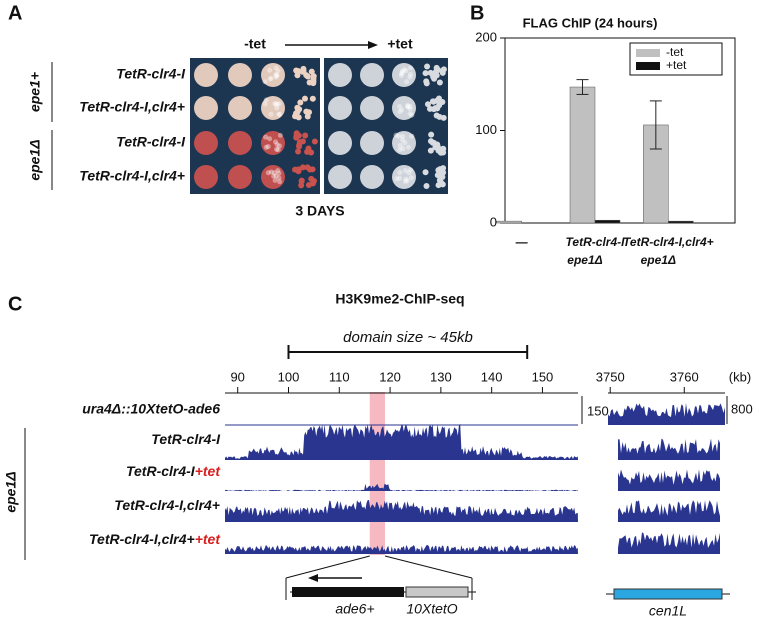 This screenshot has height=621, width=759. I want to click on track-label: TetR-clr4-I, so click(186, 439).